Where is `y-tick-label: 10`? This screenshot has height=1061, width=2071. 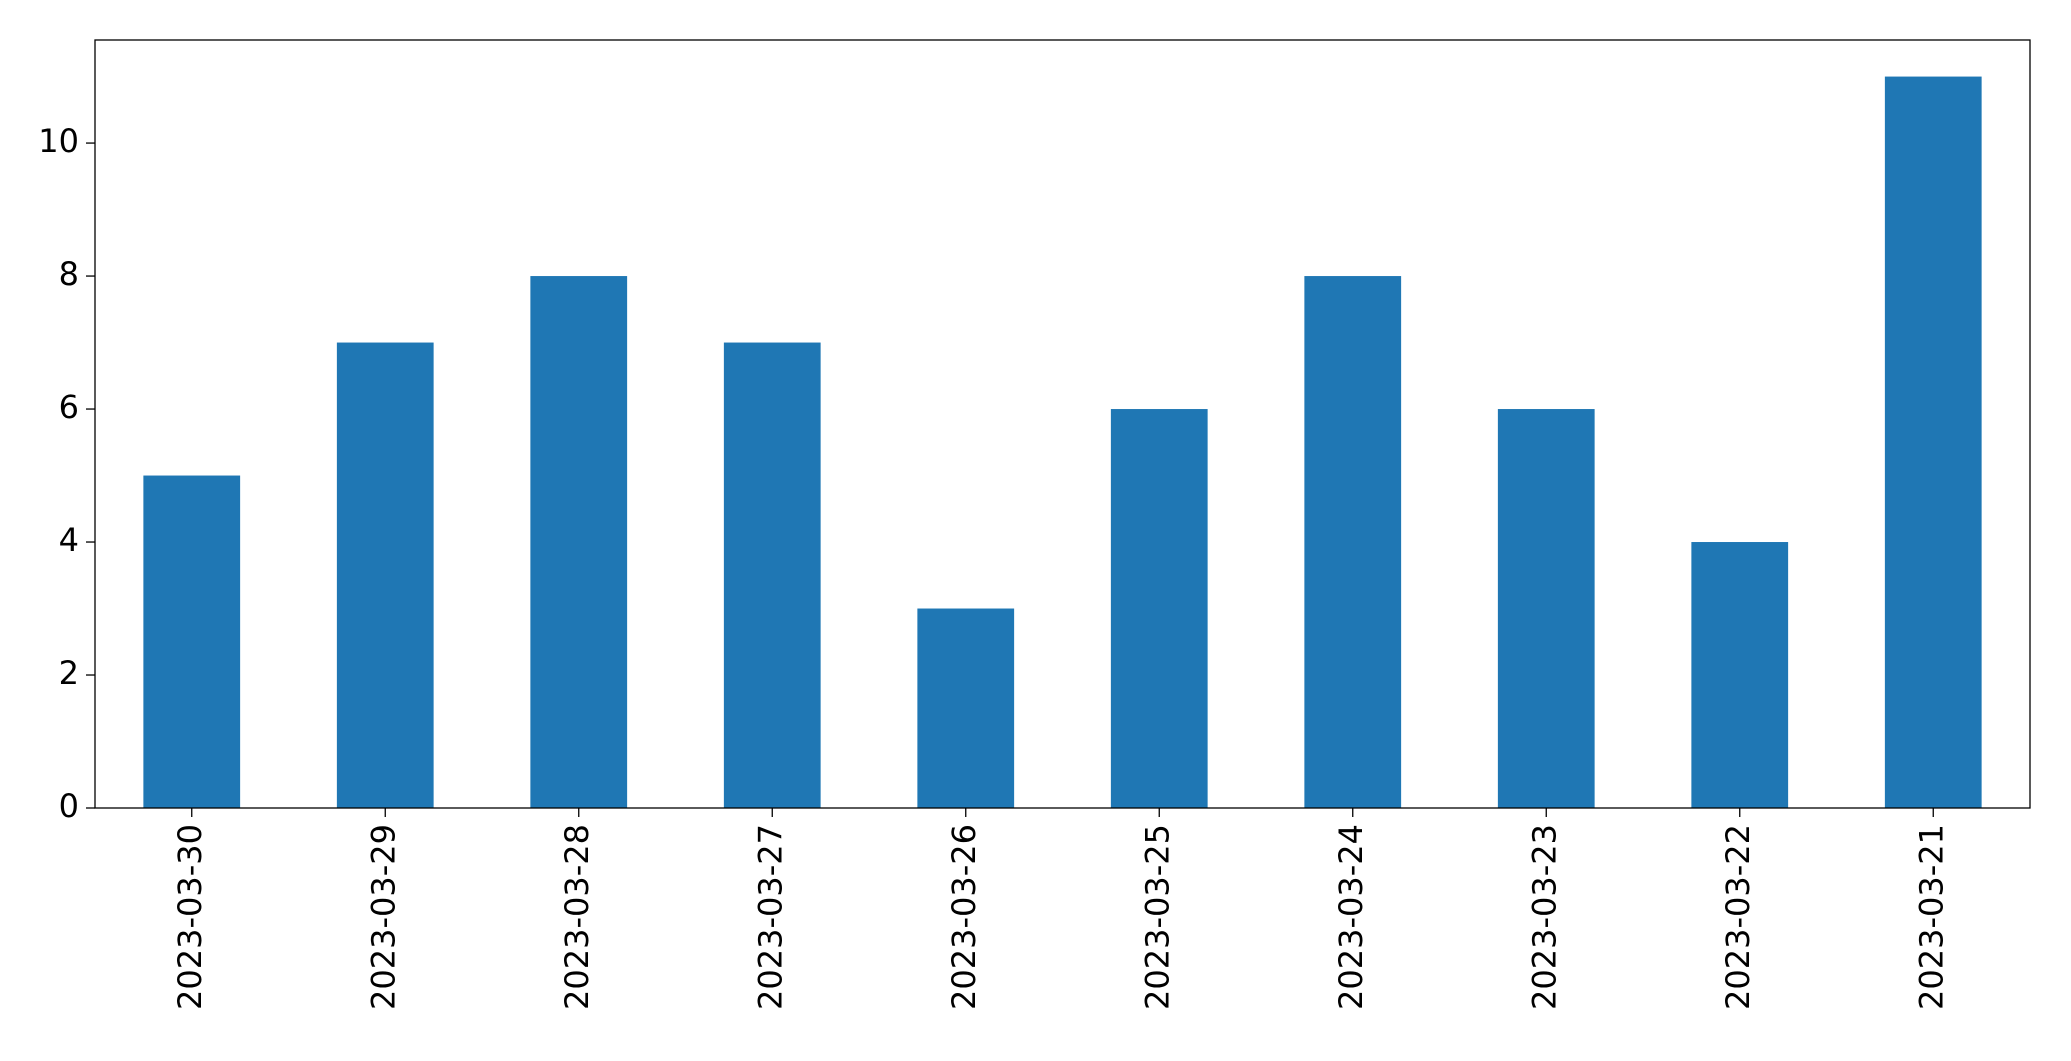
y-tick-label: 10 is located at coordinates (58, 141).